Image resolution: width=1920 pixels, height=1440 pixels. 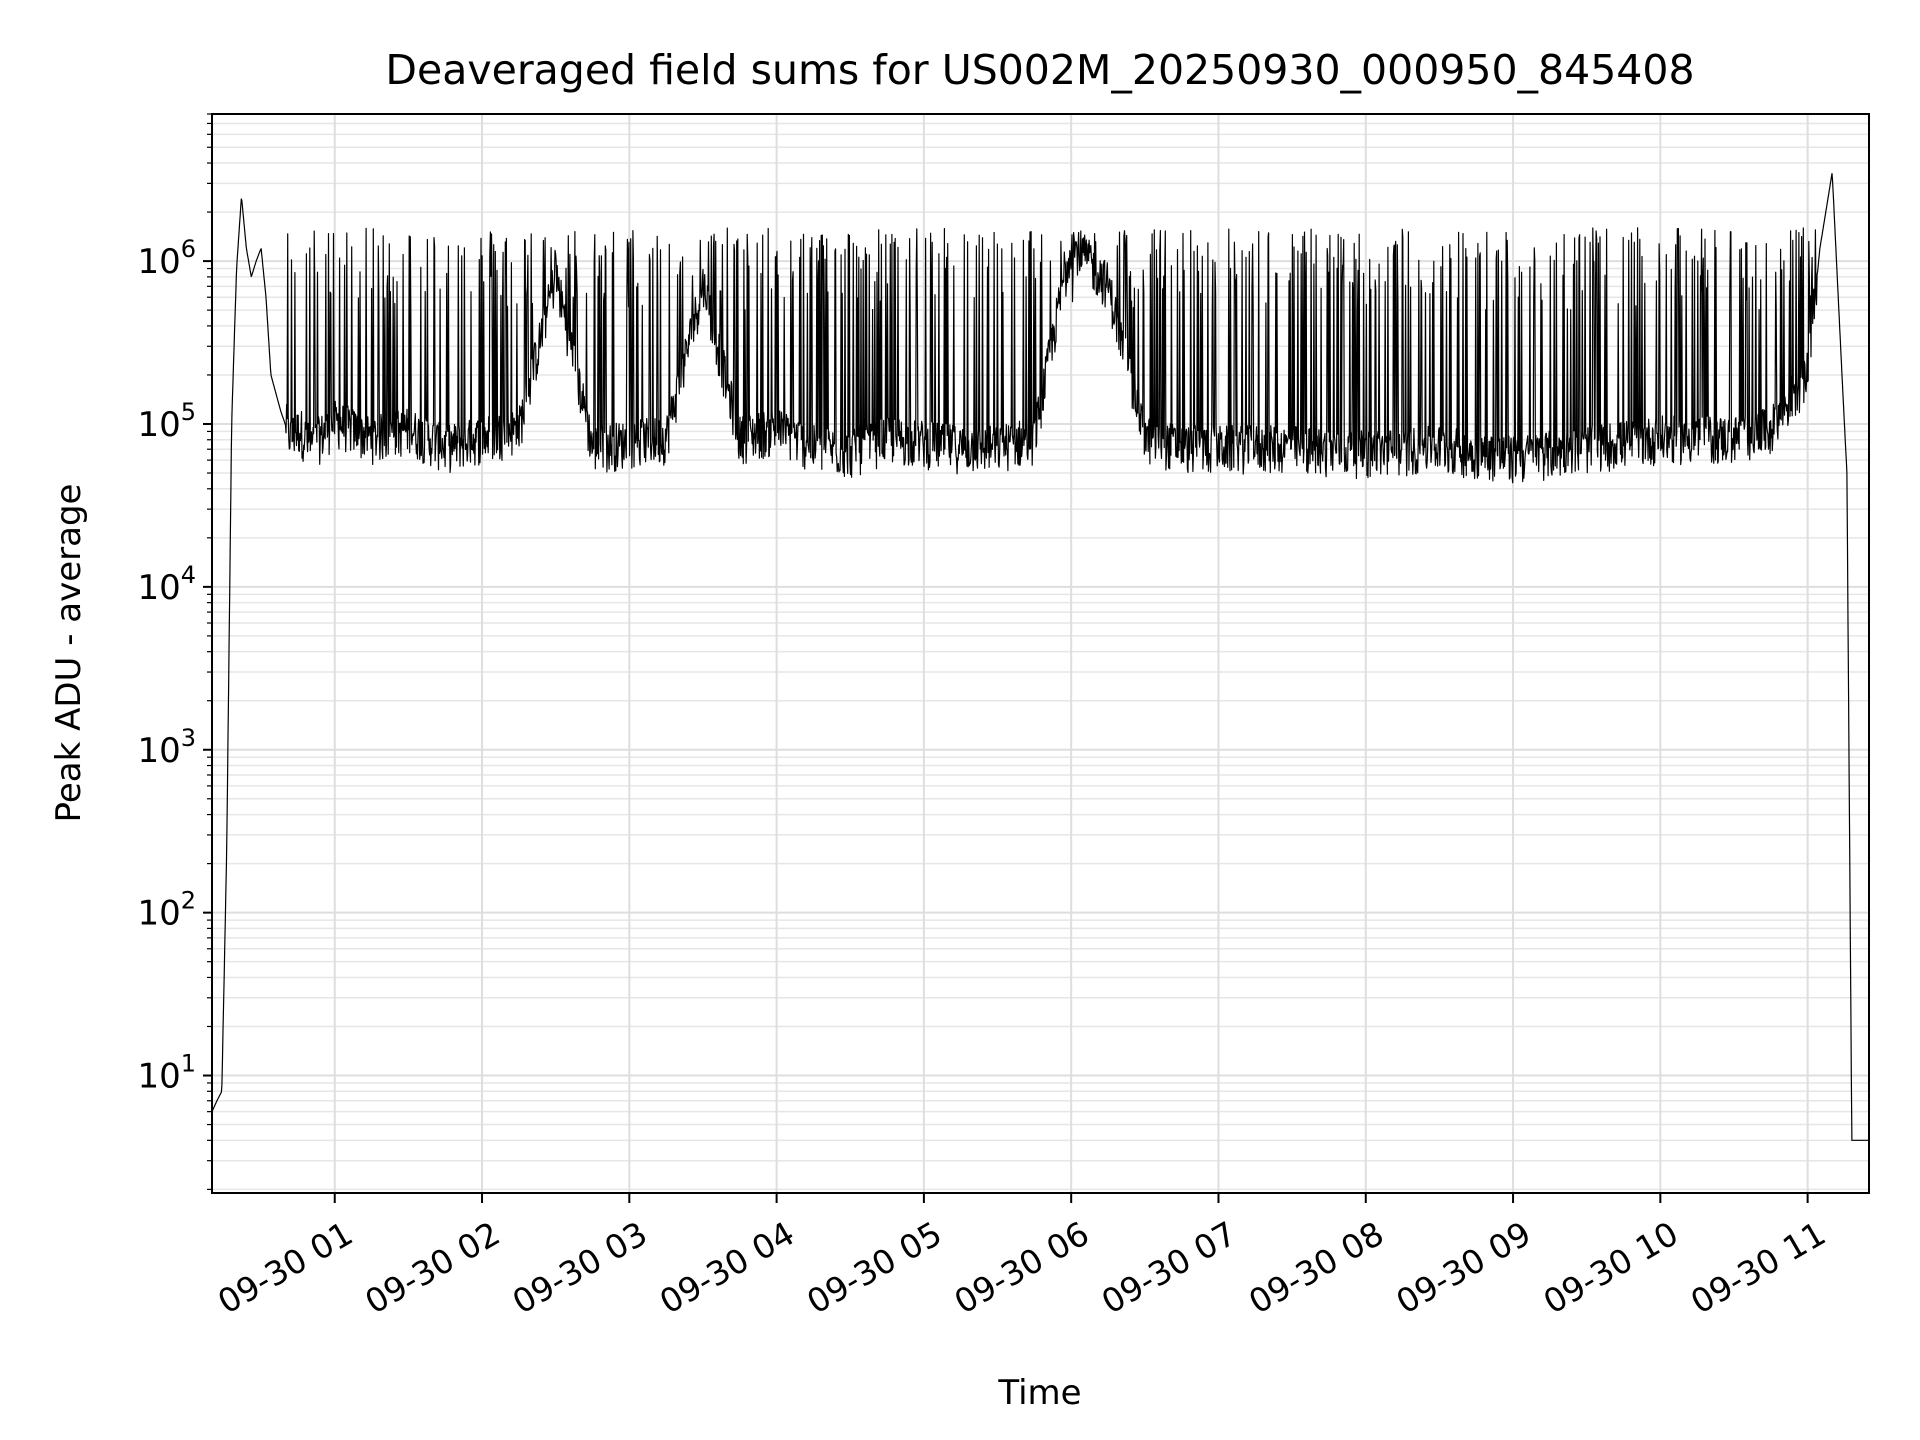 What do you see at coordinates (69, 653) in the screenshot?
I see `y-axis-label: Peak ADU - average` at bounding box center [69, 653].